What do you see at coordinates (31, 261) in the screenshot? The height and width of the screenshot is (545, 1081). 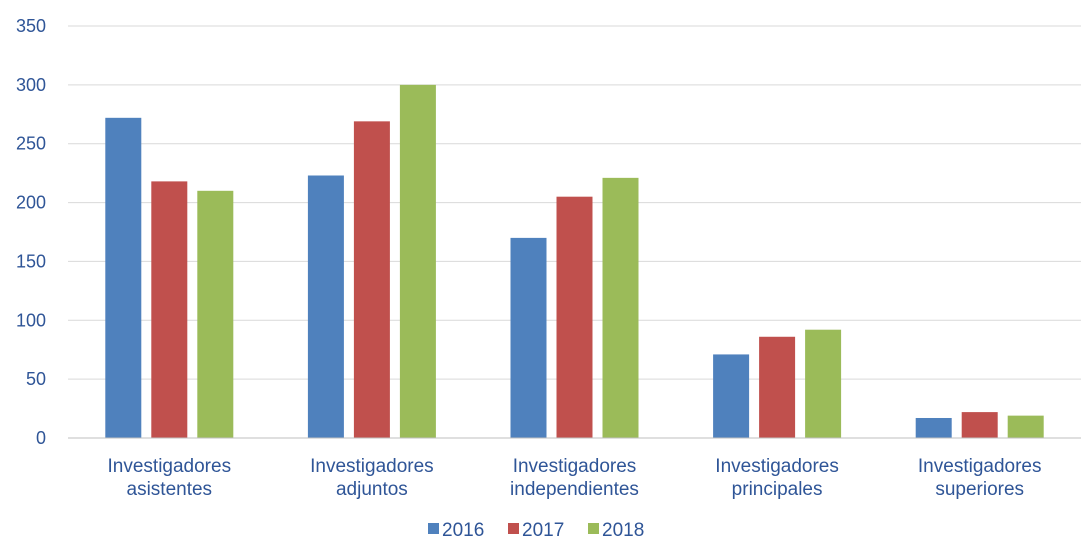 I see `y-tick-label: 150` at bounding box center [31, 261].